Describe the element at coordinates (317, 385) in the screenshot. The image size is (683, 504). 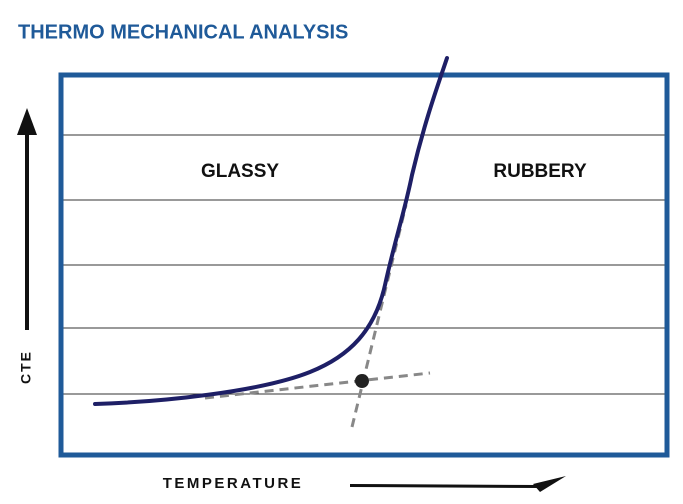
I see `glassy-tangent` at that location.